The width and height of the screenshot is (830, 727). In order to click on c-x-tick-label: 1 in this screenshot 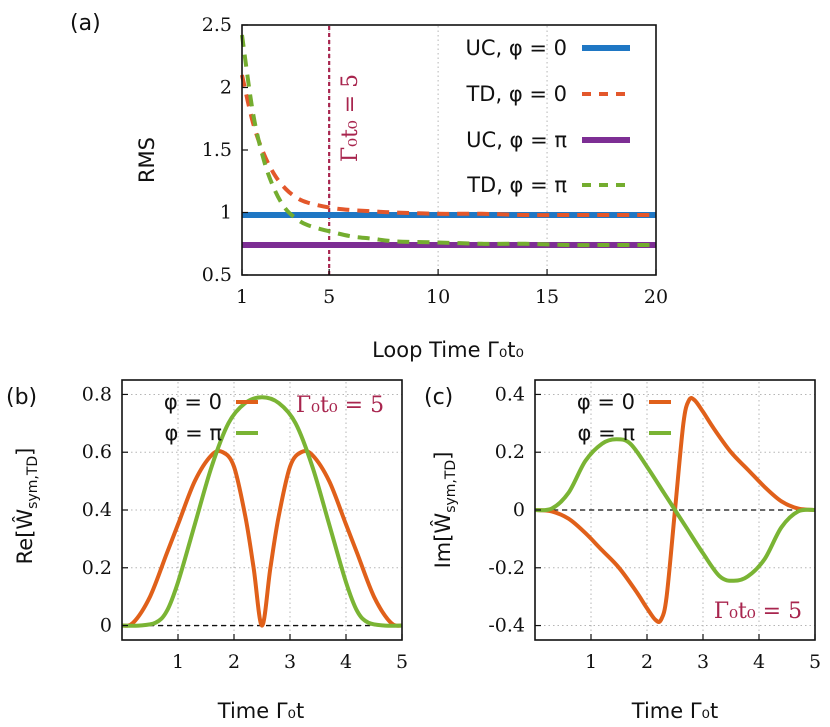, I will do `click(591, 662)`.